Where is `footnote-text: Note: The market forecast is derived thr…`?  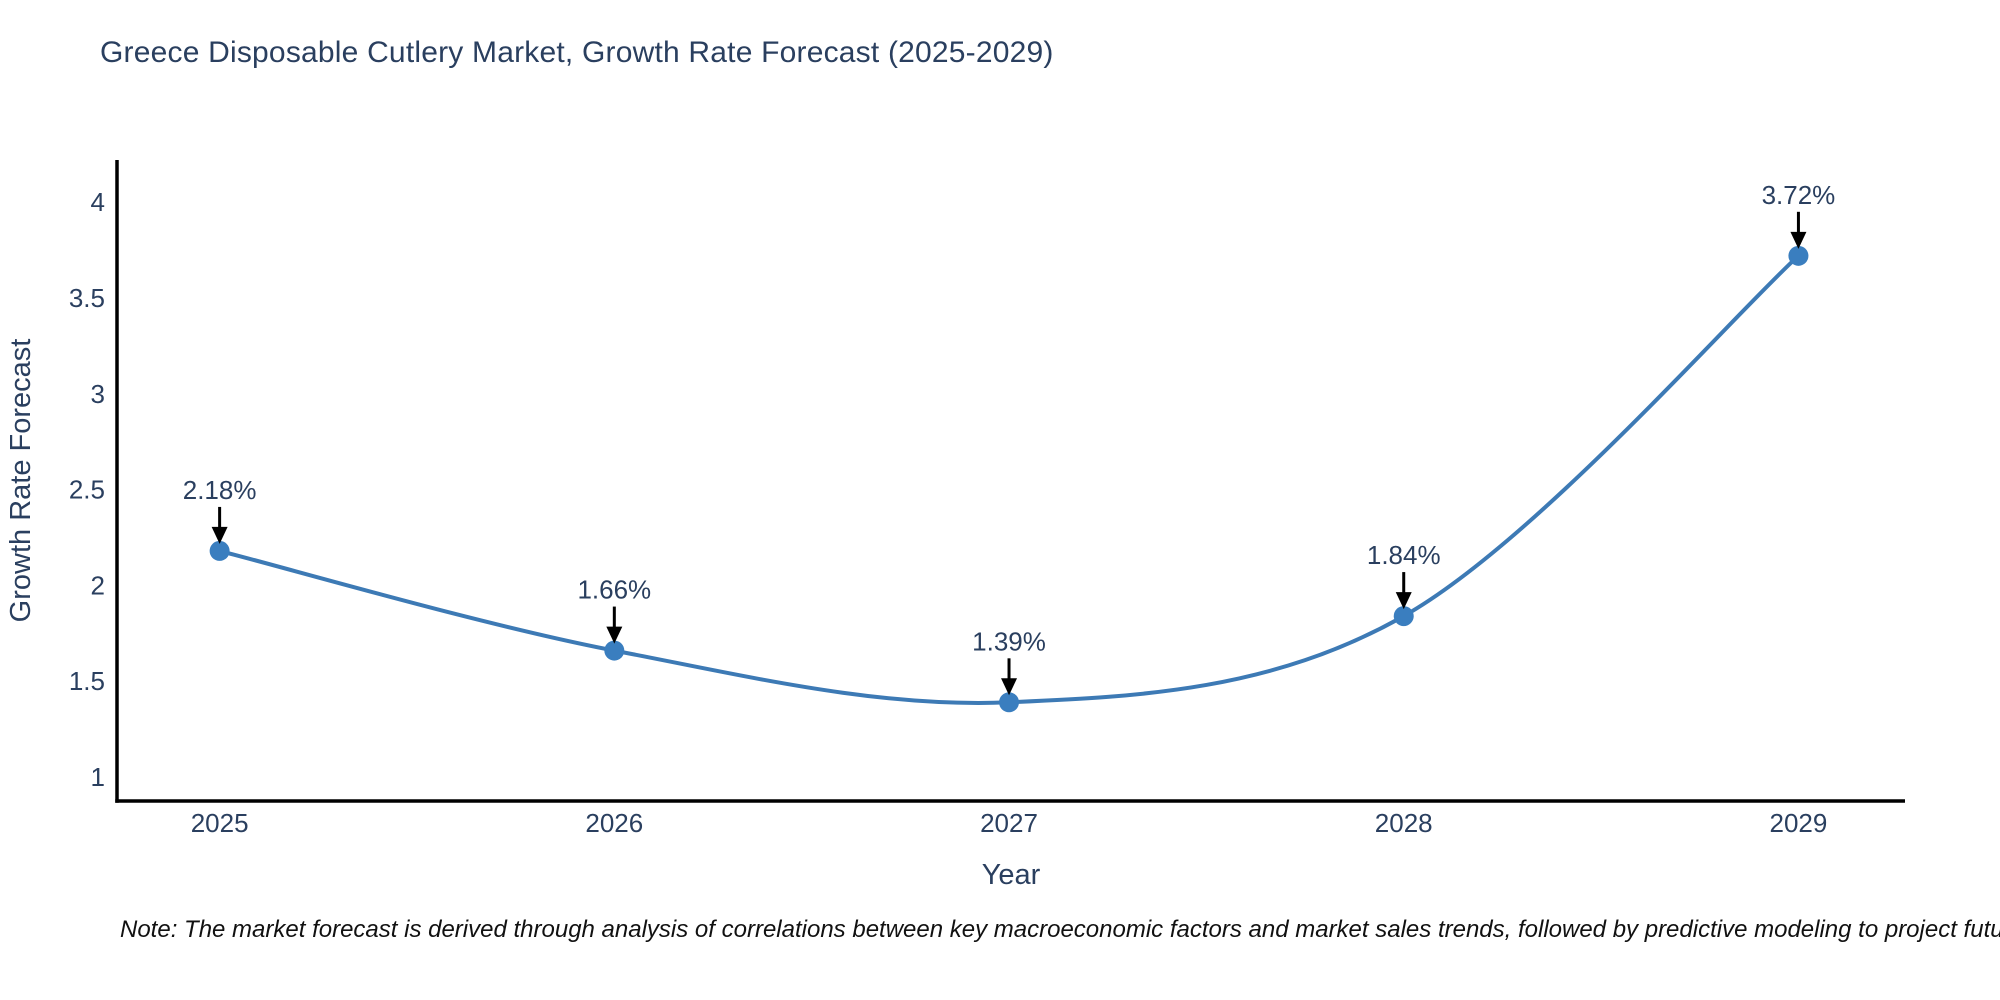 footnote-text: Note: The market forecast is derived thr… is located at coordinates (1060, 929).